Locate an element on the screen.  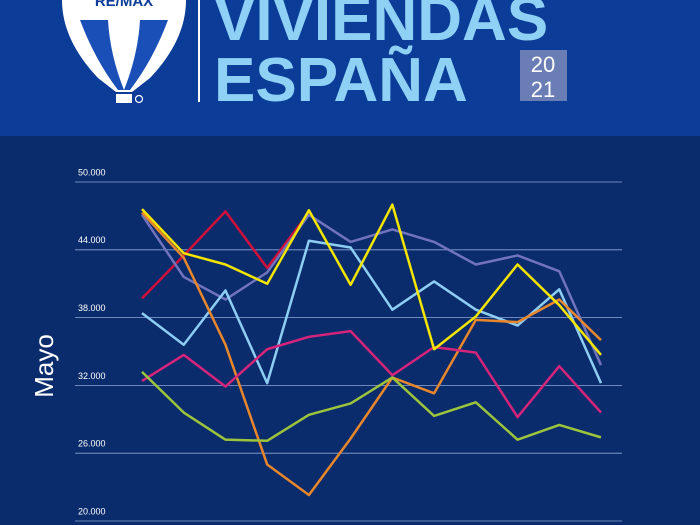
y-tick-label: 38.000 is located at coordinates (92, 308).